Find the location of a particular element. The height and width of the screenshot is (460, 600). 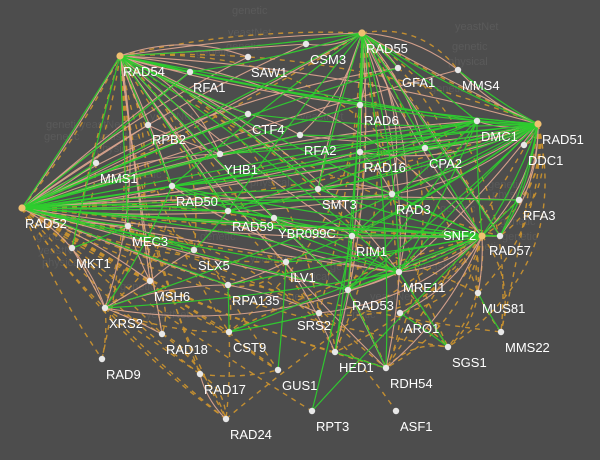

graph-node-rad6 is located at coordinates (360, 105).